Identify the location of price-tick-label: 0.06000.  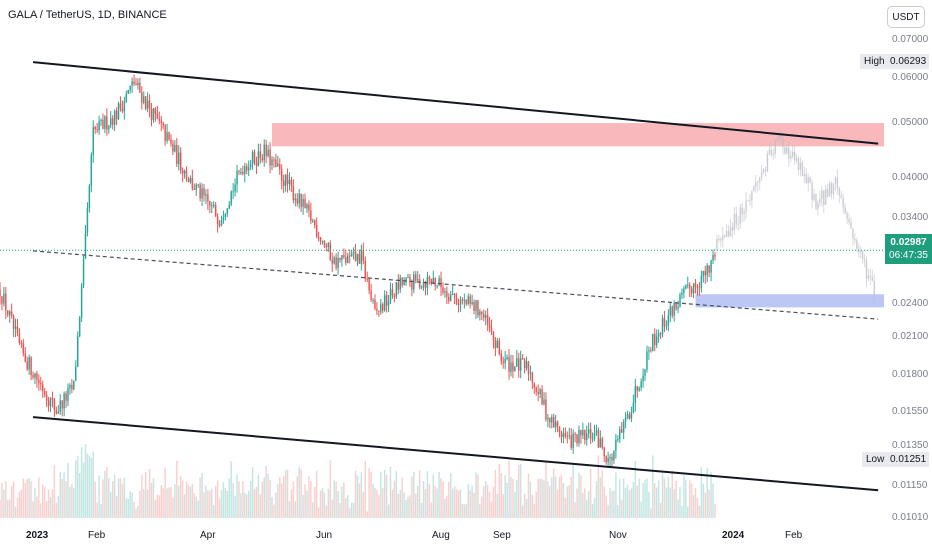
(910, 78).